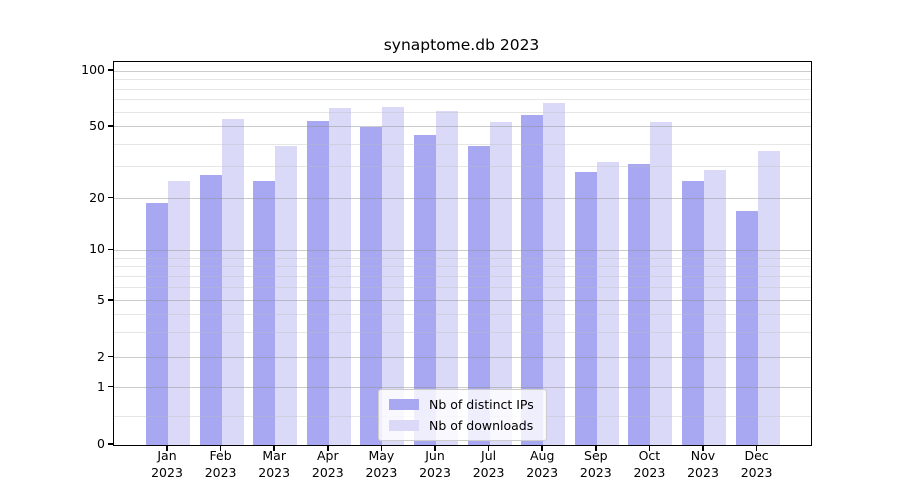 The width and height of the screenshot is (900, 500). I want to click on bar-distinct-ips-may, so click(371, 286).